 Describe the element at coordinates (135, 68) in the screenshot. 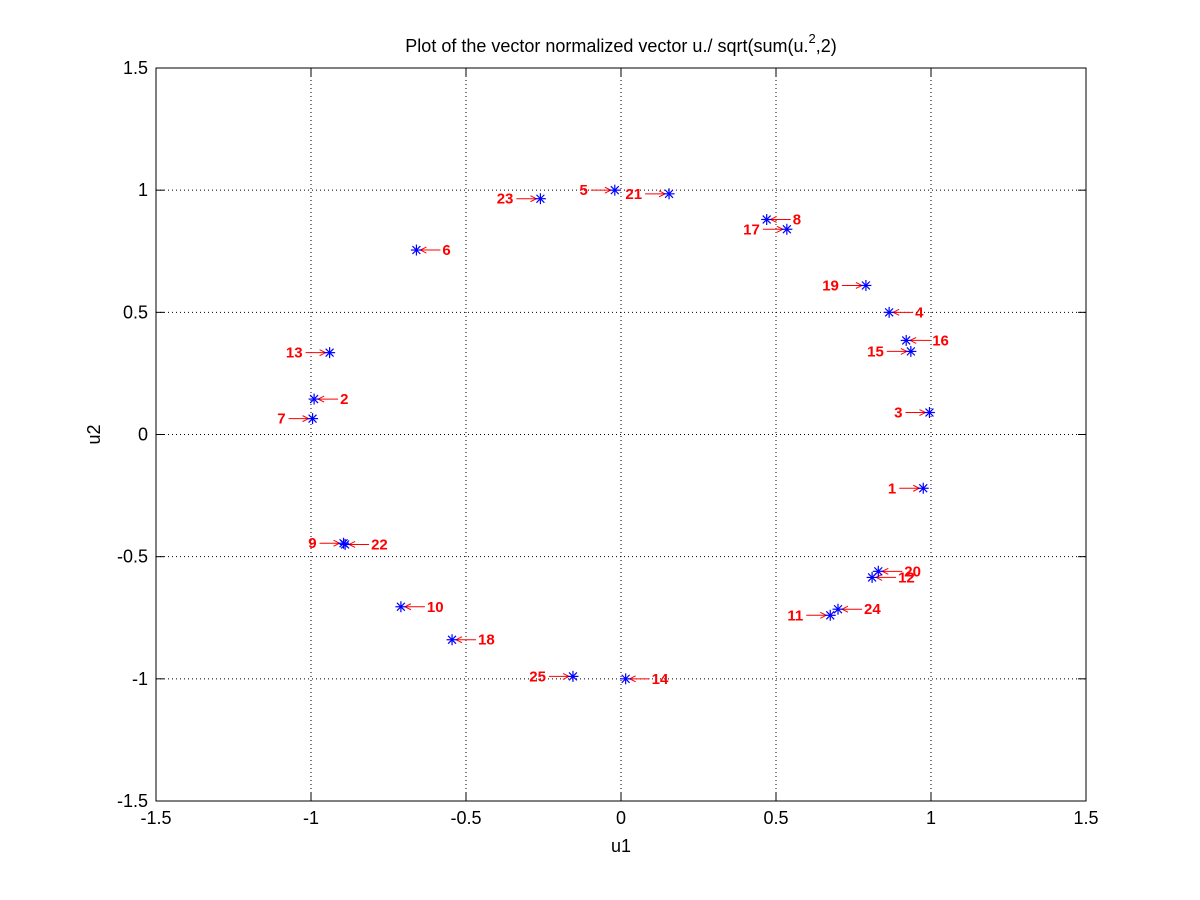

I see `y-tick-label: 1.5` at that location.